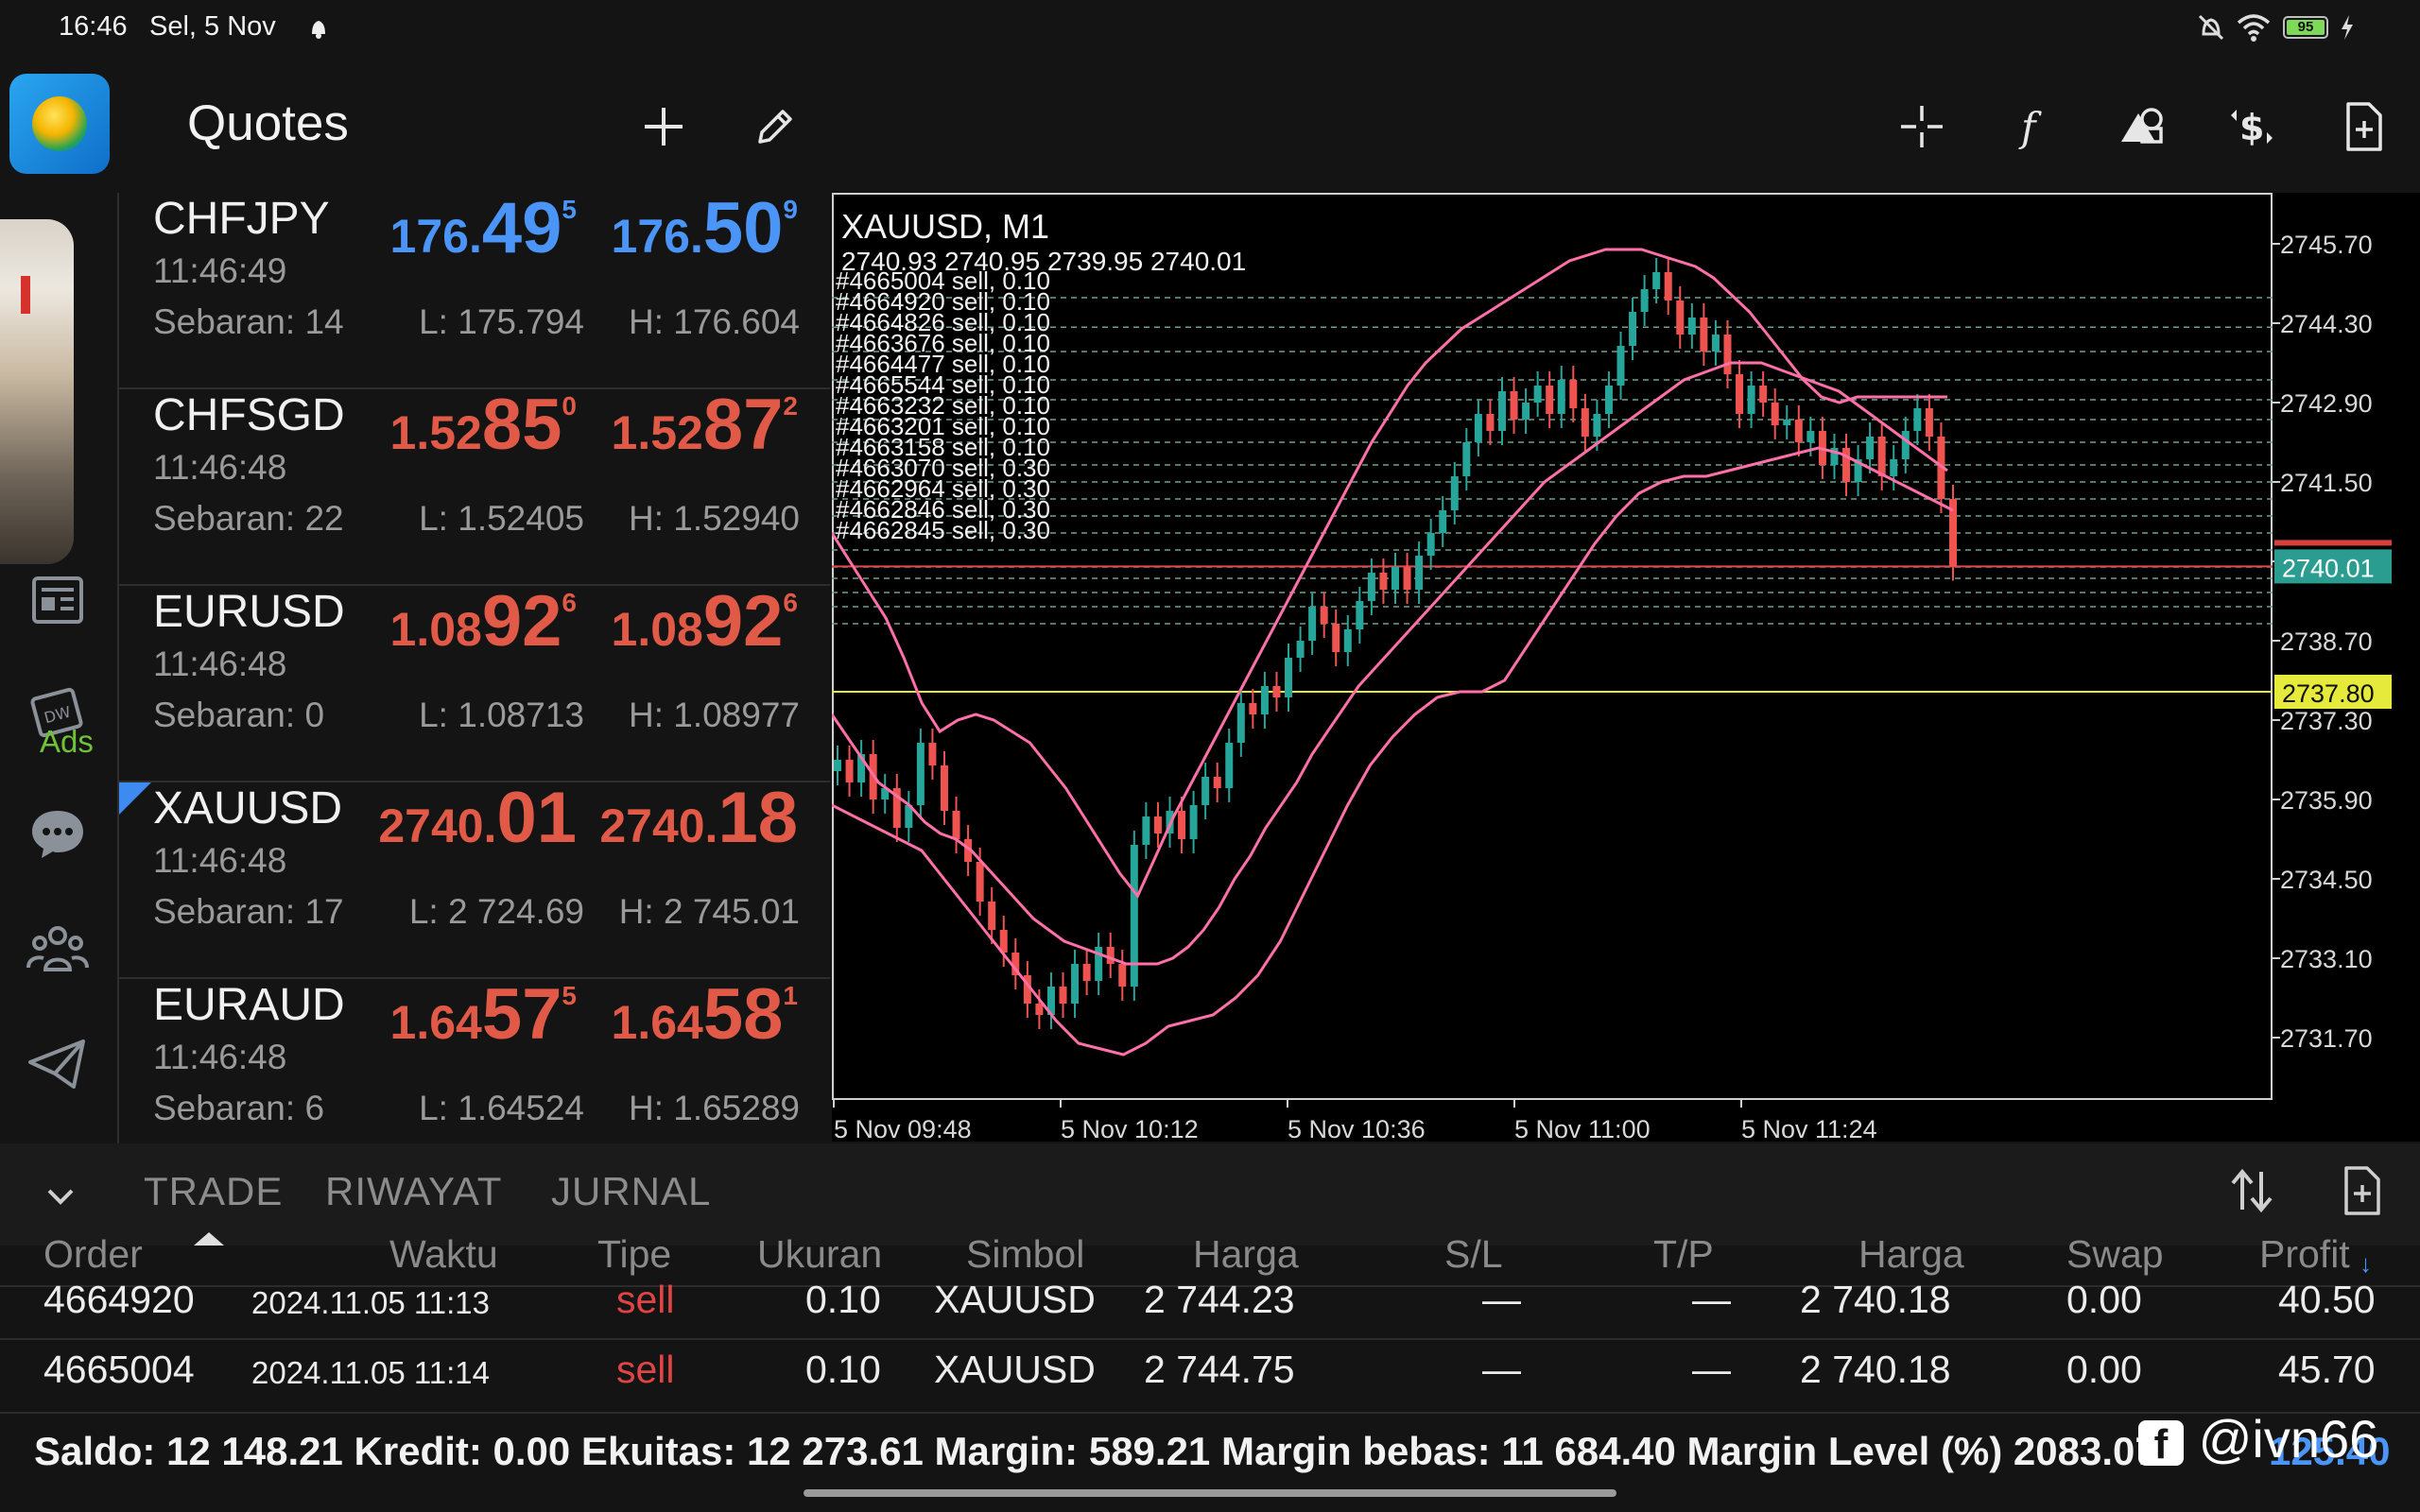  What do you see at coordinates (58, 600) in the screenshot?
I see `news-icon` at bounding box center [58, 600].